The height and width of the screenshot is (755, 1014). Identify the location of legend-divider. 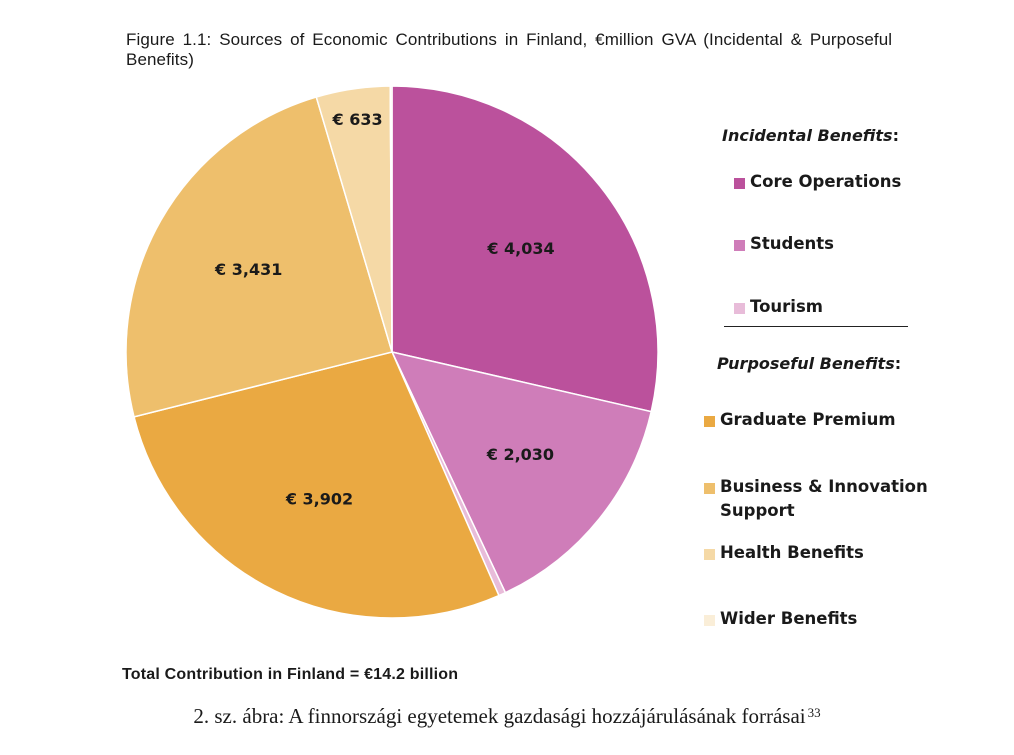
(816, 326).